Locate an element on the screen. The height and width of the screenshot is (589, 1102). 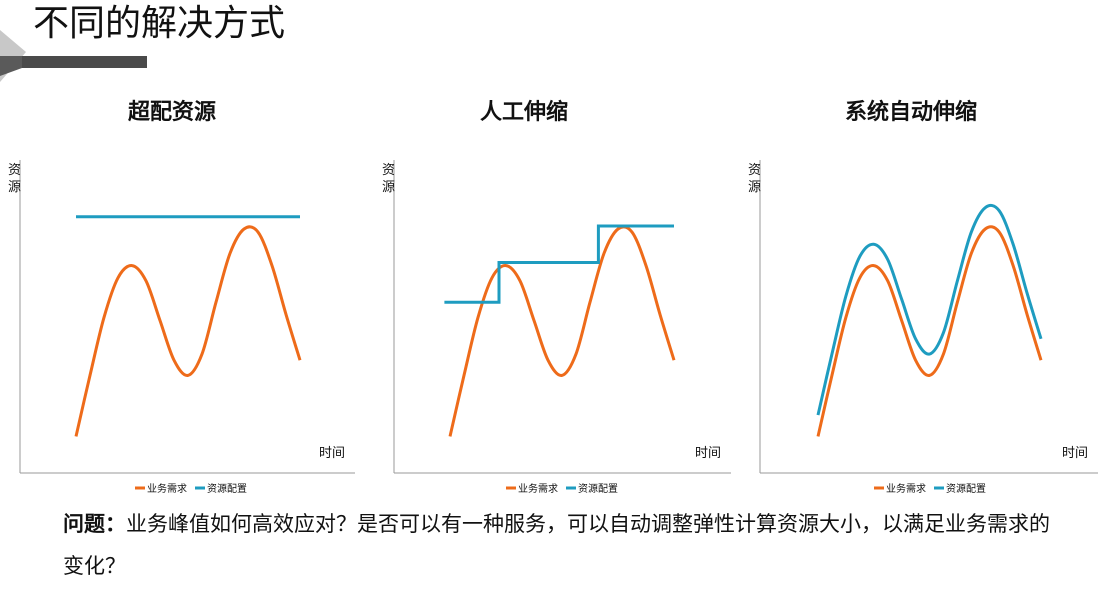
slide-title: 不同的解决方式 is located at coordinates (159, 23).